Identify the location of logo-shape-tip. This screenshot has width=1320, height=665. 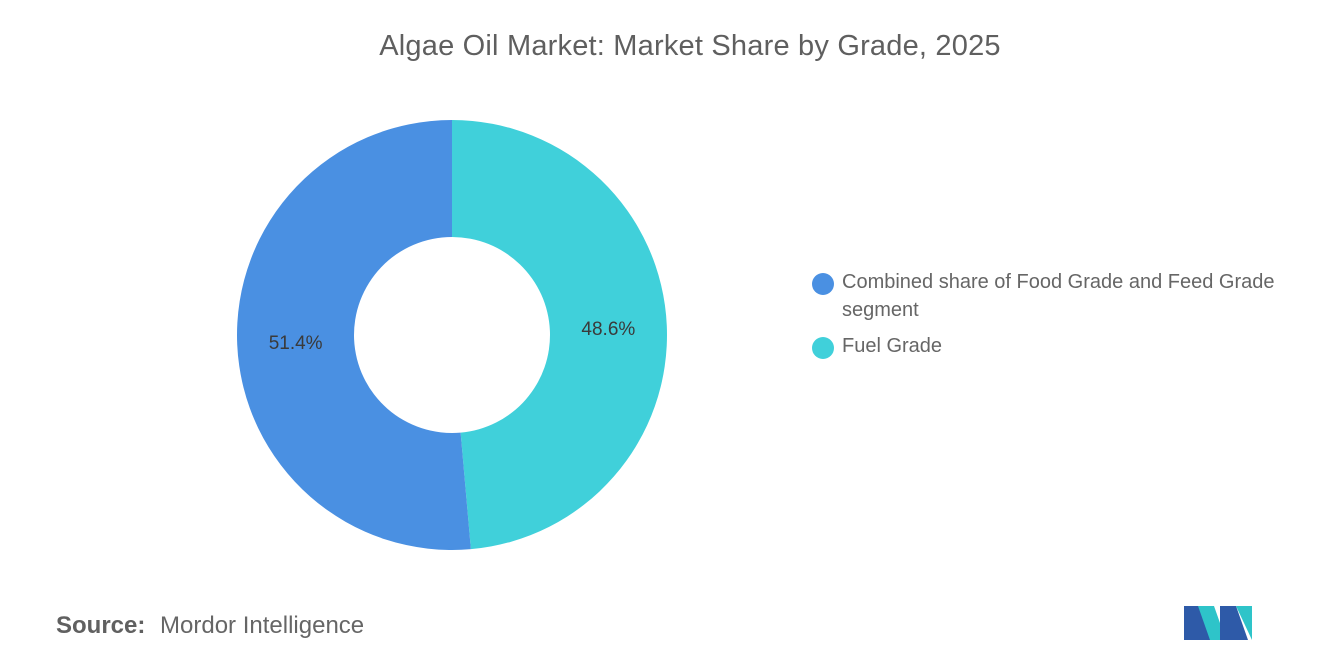
(1244, 623).